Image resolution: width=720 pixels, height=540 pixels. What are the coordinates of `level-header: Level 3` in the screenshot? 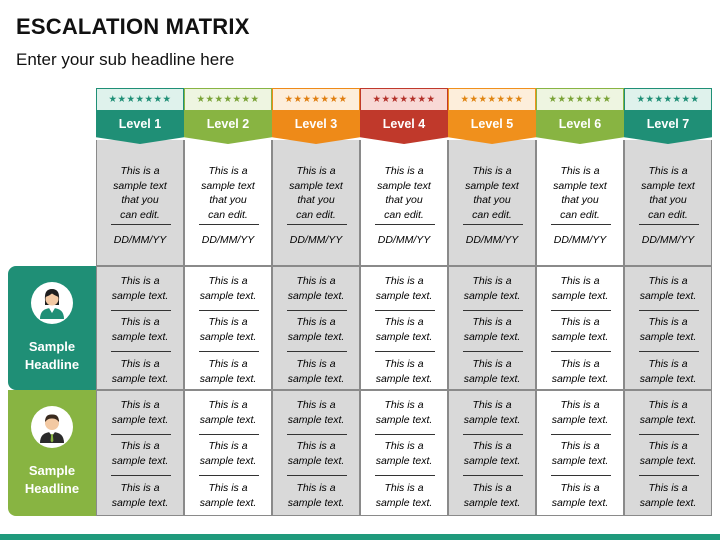 It's located at (316, 127).